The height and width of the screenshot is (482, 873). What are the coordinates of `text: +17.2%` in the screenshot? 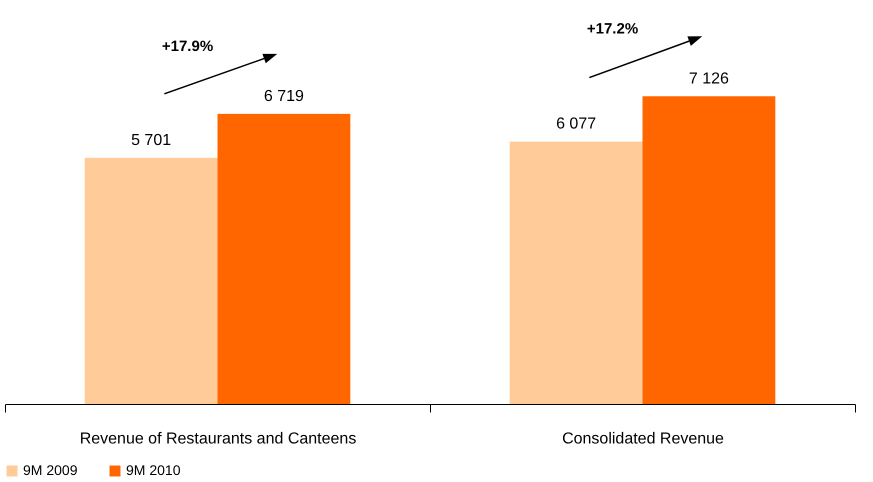 It's located at (612, 29).